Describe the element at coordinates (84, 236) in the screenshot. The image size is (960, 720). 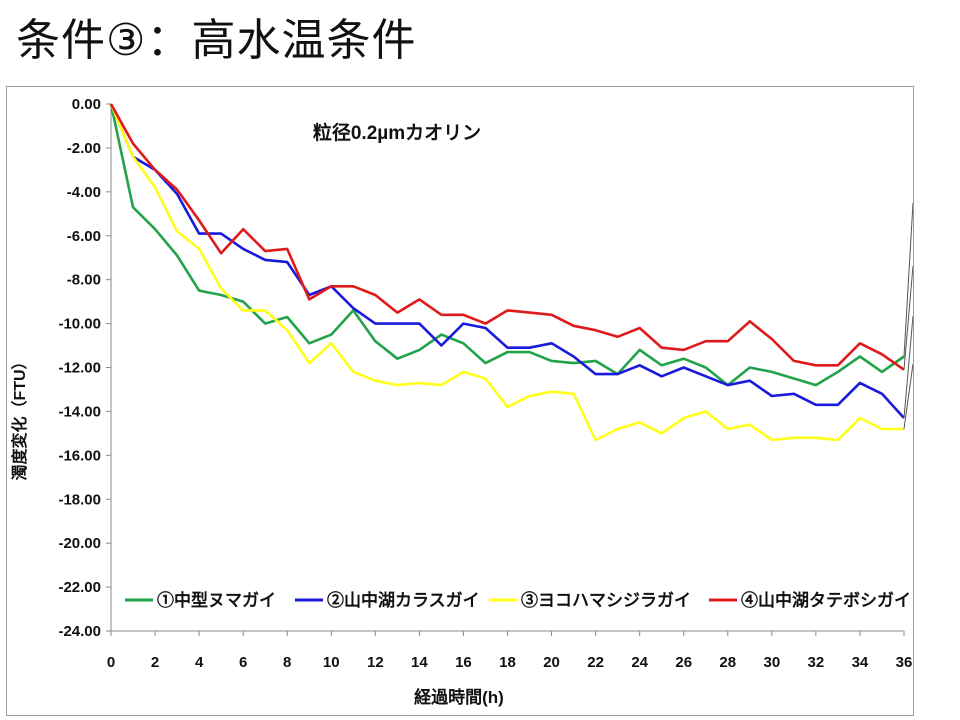
I see `y-tick-label: -6.00` at that location.